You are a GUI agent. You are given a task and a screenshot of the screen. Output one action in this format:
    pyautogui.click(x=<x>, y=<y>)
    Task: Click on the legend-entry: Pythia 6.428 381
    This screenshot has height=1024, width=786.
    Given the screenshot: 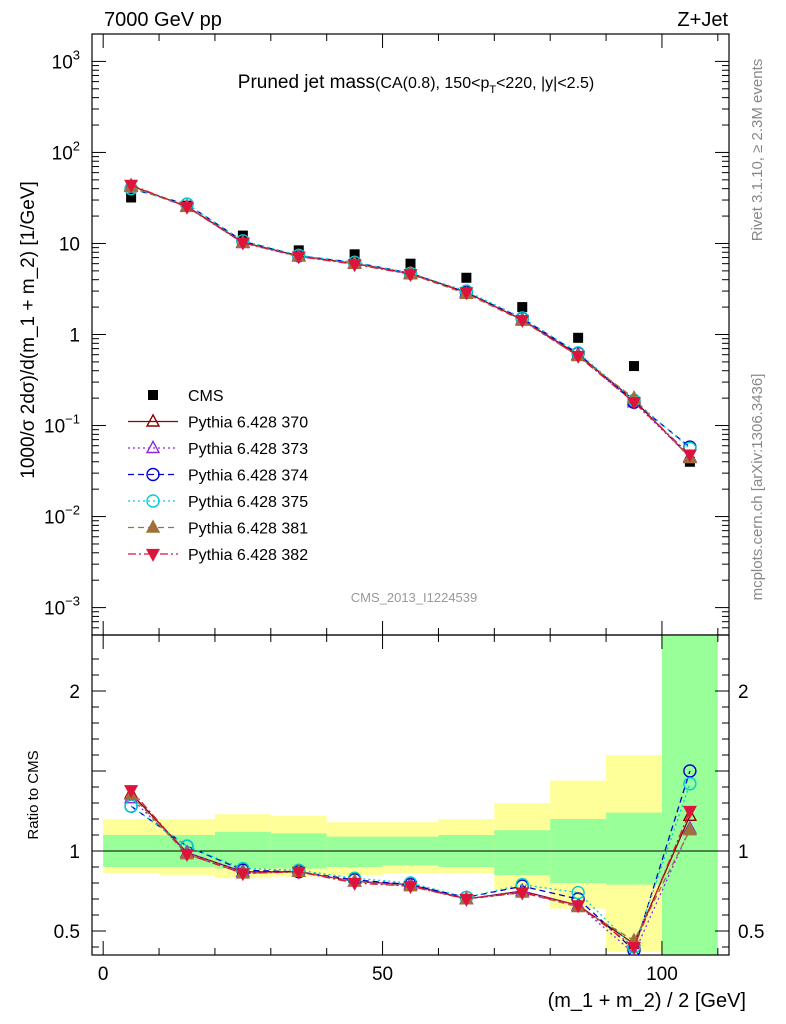 What is the action you would take?
    pyautogui.click(x=218, y=528)
    